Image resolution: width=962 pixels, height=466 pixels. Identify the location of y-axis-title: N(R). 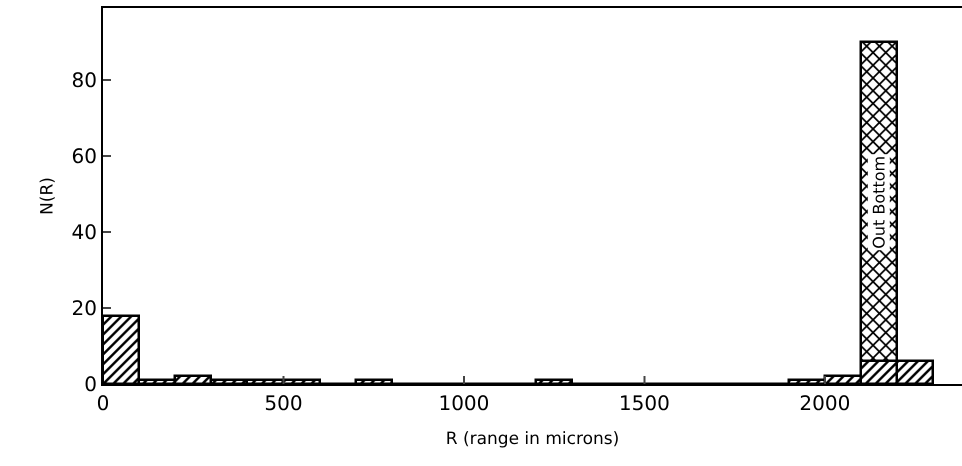
(48, 196).